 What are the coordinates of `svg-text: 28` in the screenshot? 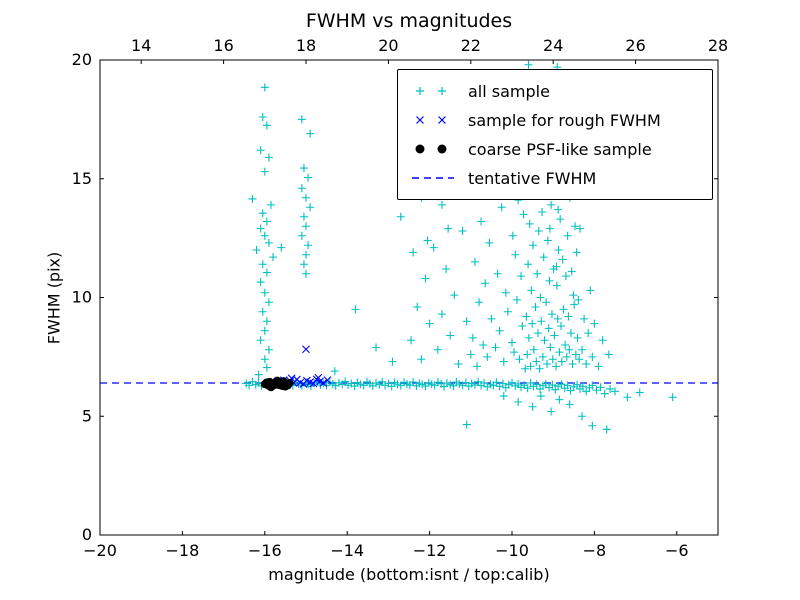 It's located at (718, 45).